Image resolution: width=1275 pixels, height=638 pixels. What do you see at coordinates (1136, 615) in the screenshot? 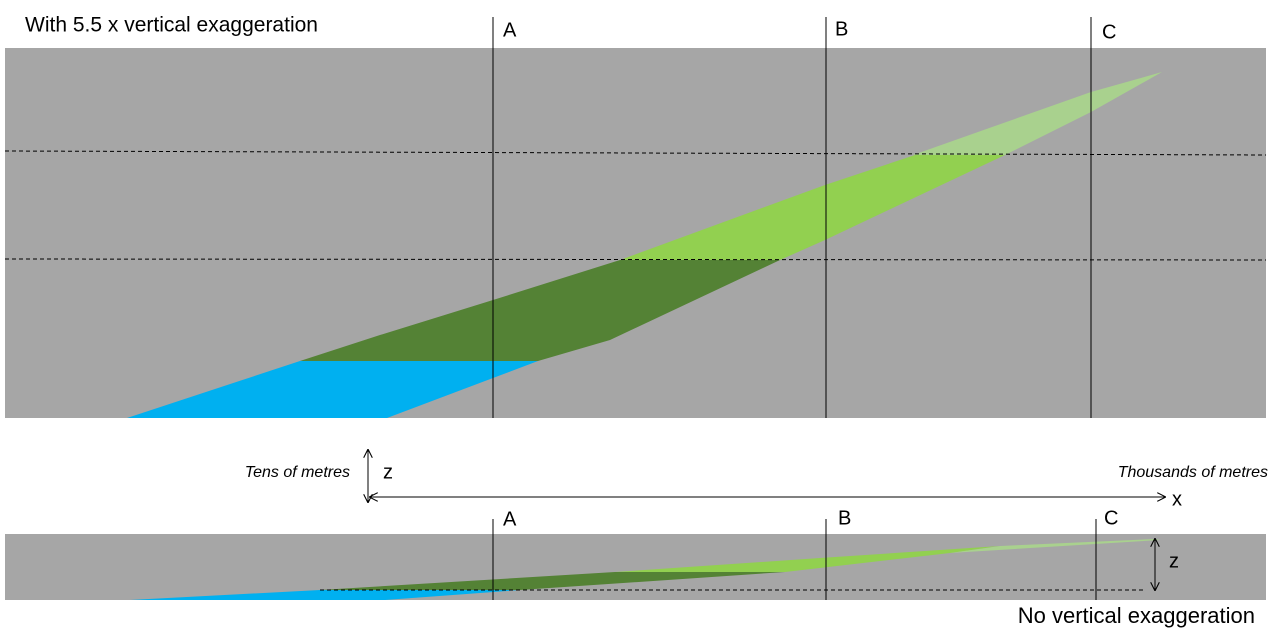
I see `caption: No vertical exaggeration` at bounding box center [1136, 615].